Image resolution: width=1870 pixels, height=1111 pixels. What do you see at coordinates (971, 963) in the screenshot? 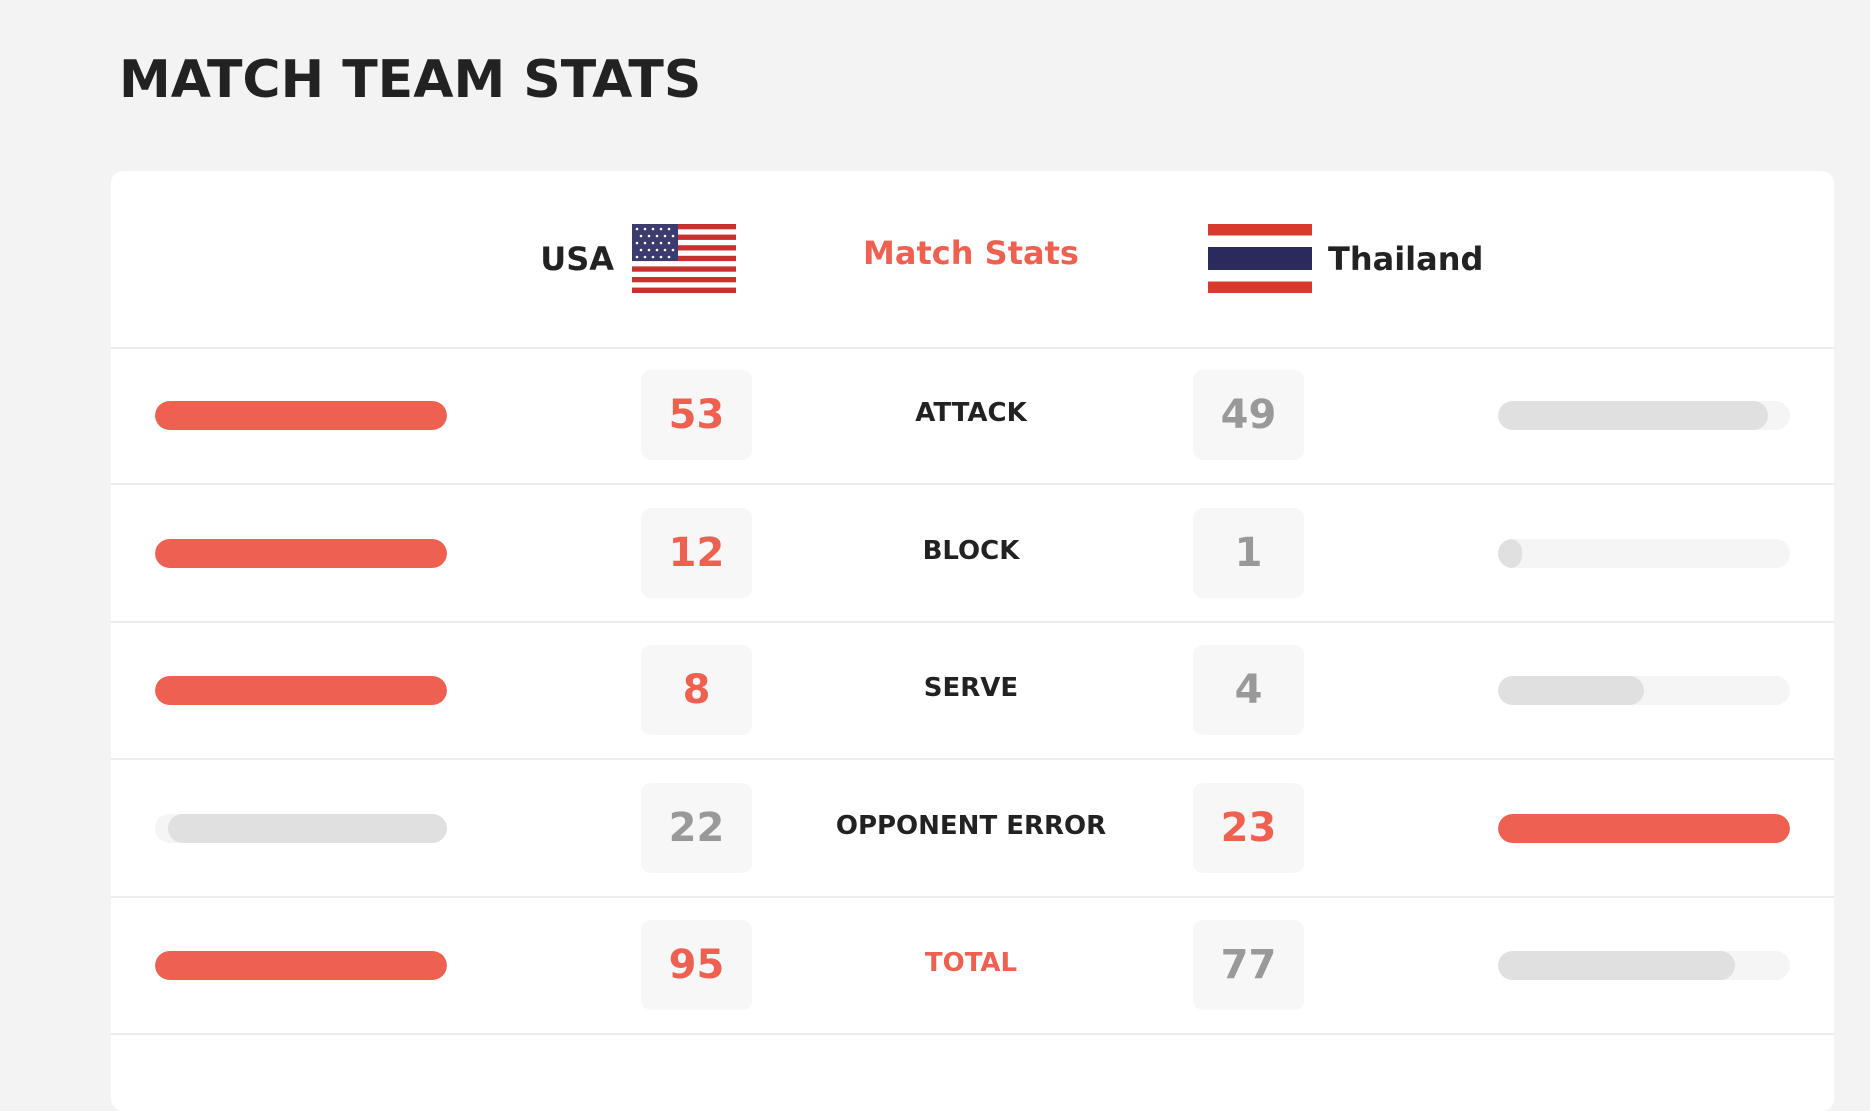
I see `stat-label: TOTAL` at bounding box center [971, 963].